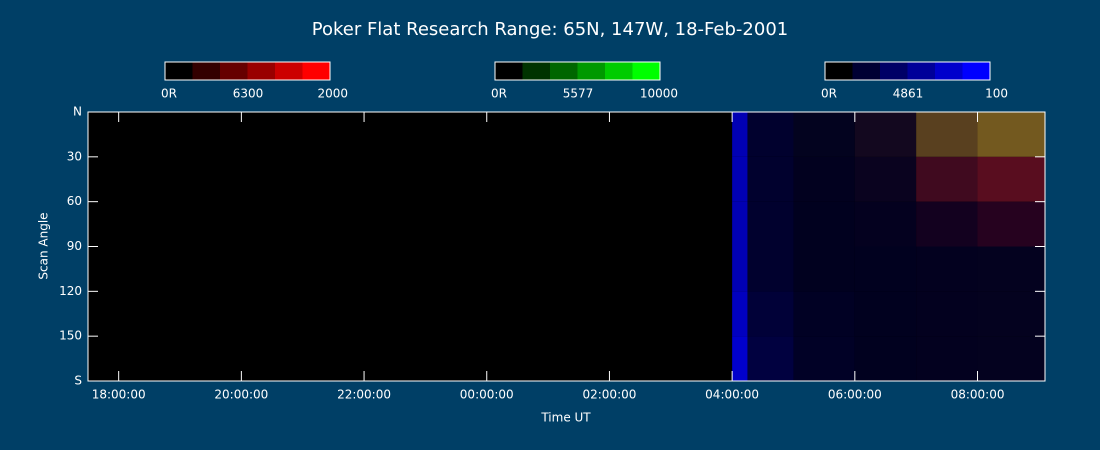  Describe the element at coordinates (364, 395) in the screenshot. I see `x-tick-label: 22:00:00` at that location.